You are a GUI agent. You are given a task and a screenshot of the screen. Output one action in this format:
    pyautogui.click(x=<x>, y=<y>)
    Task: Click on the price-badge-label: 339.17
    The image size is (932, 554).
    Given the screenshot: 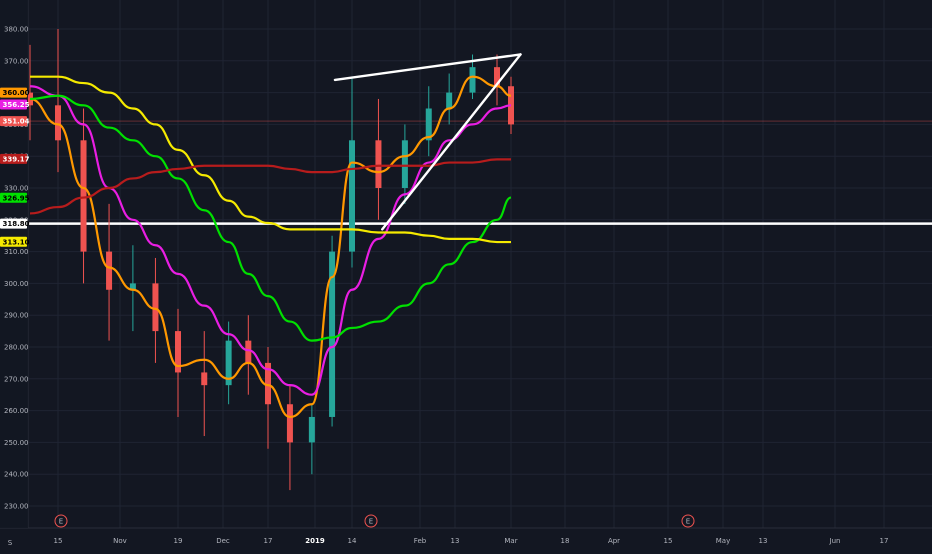 What is the action you would take?
    pyautogui.click(x=16, y=159)
    